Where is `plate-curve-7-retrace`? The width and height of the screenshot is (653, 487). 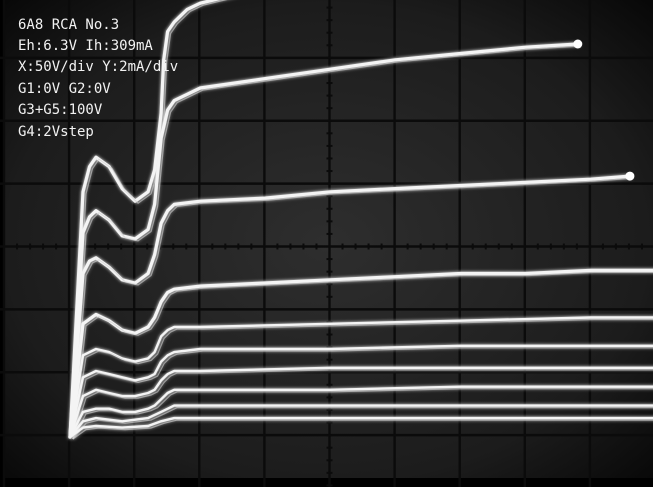 plate-curve-7-retrace is located at coordinates (362, 404).